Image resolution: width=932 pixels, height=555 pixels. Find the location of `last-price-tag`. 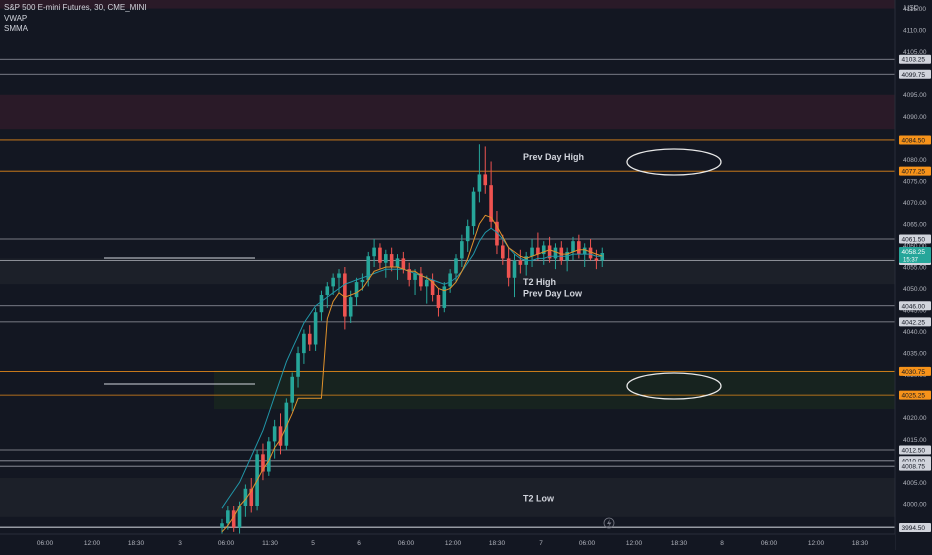

last-price-tag is located at coordinates (915, 255).